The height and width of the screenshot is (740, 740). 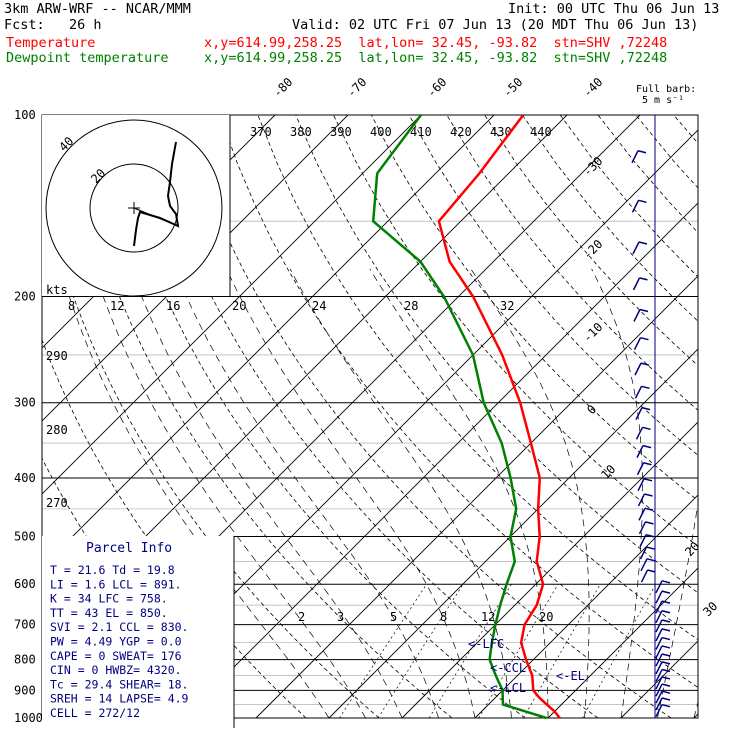 What do you see at coordinates (341, 132) in the screenshot?
I see `theta-e-label: 390` at bounding box center [341, 132].